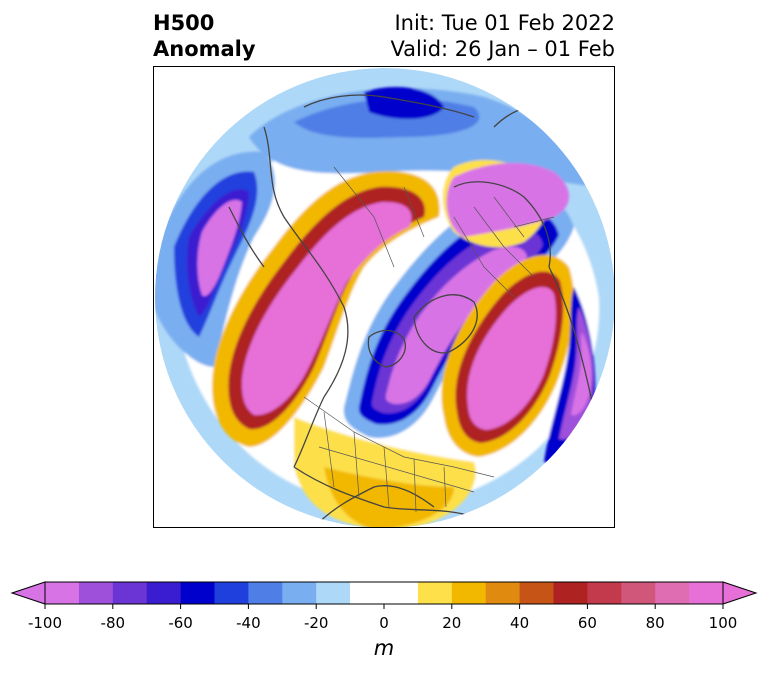  I want to click on title-variable: H500, so click(184, 23).